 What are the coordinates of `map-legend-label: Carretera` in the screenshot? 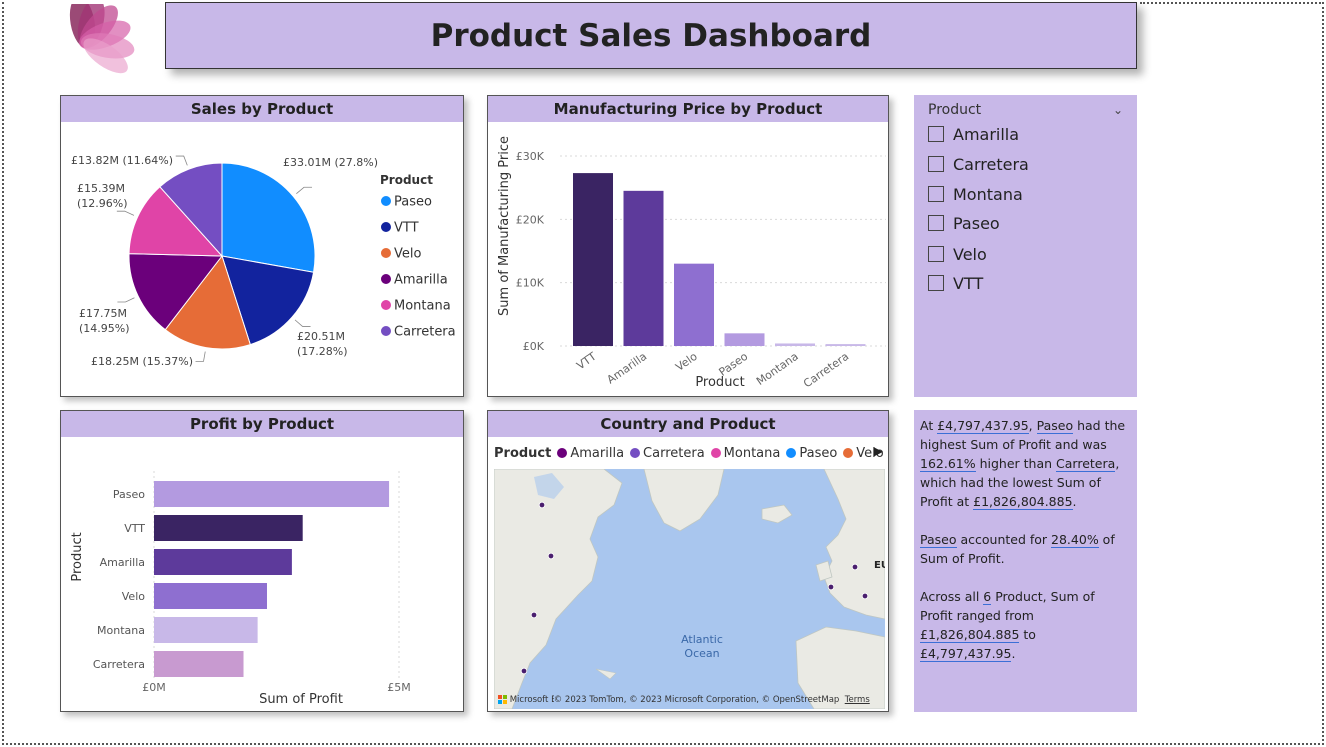 It's located at (674, 453).